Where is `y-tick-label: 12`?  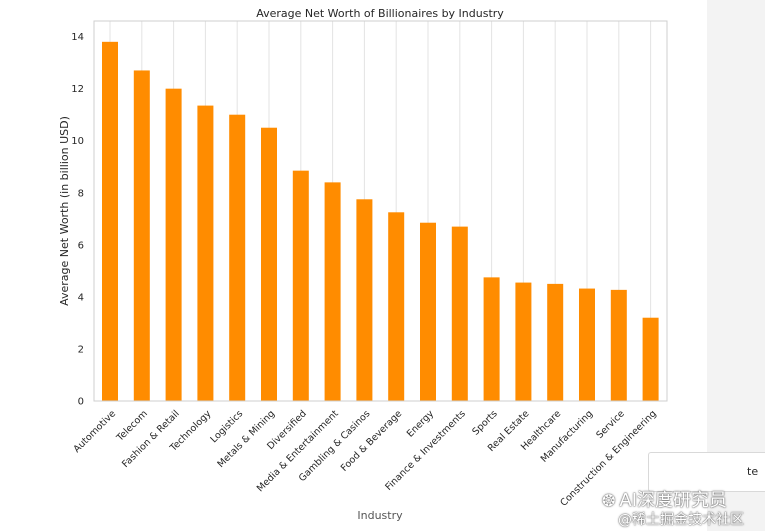
y-tick-label: 12 is located at coordinates (77, 89).